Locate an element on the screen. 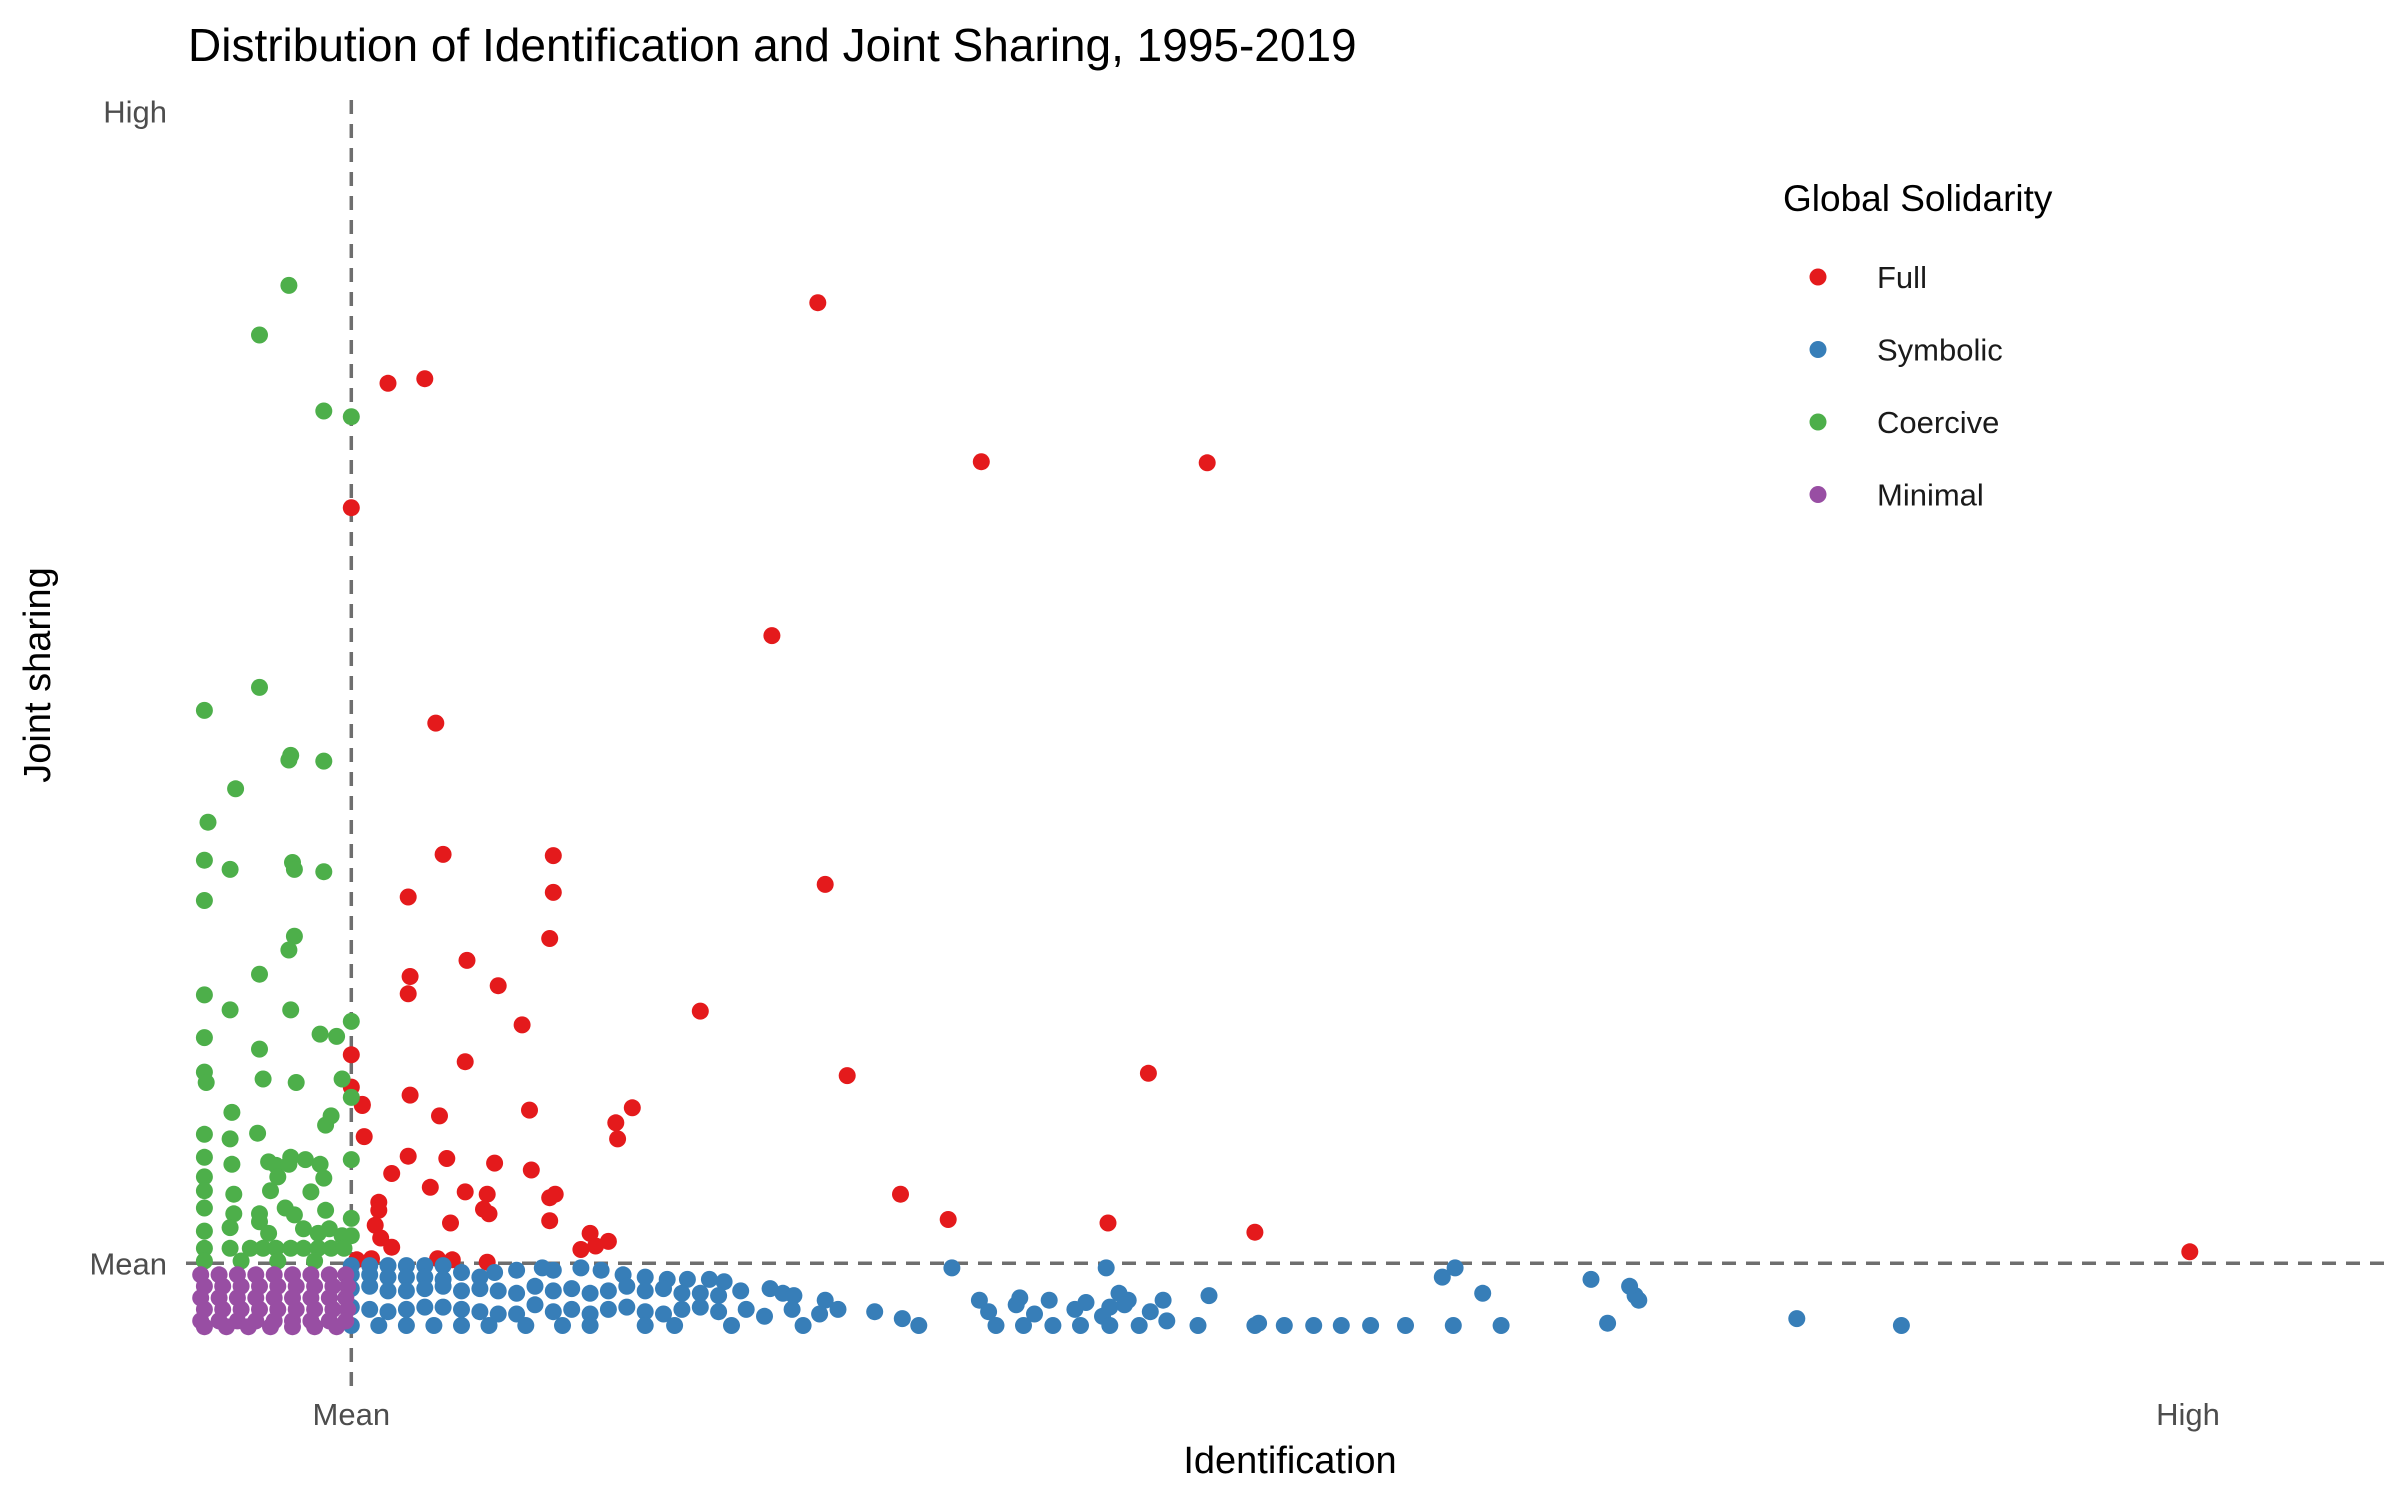 This screenshot has width=2400, height=1500. legend-label-full: Full is located at coordinates (1902, 277).